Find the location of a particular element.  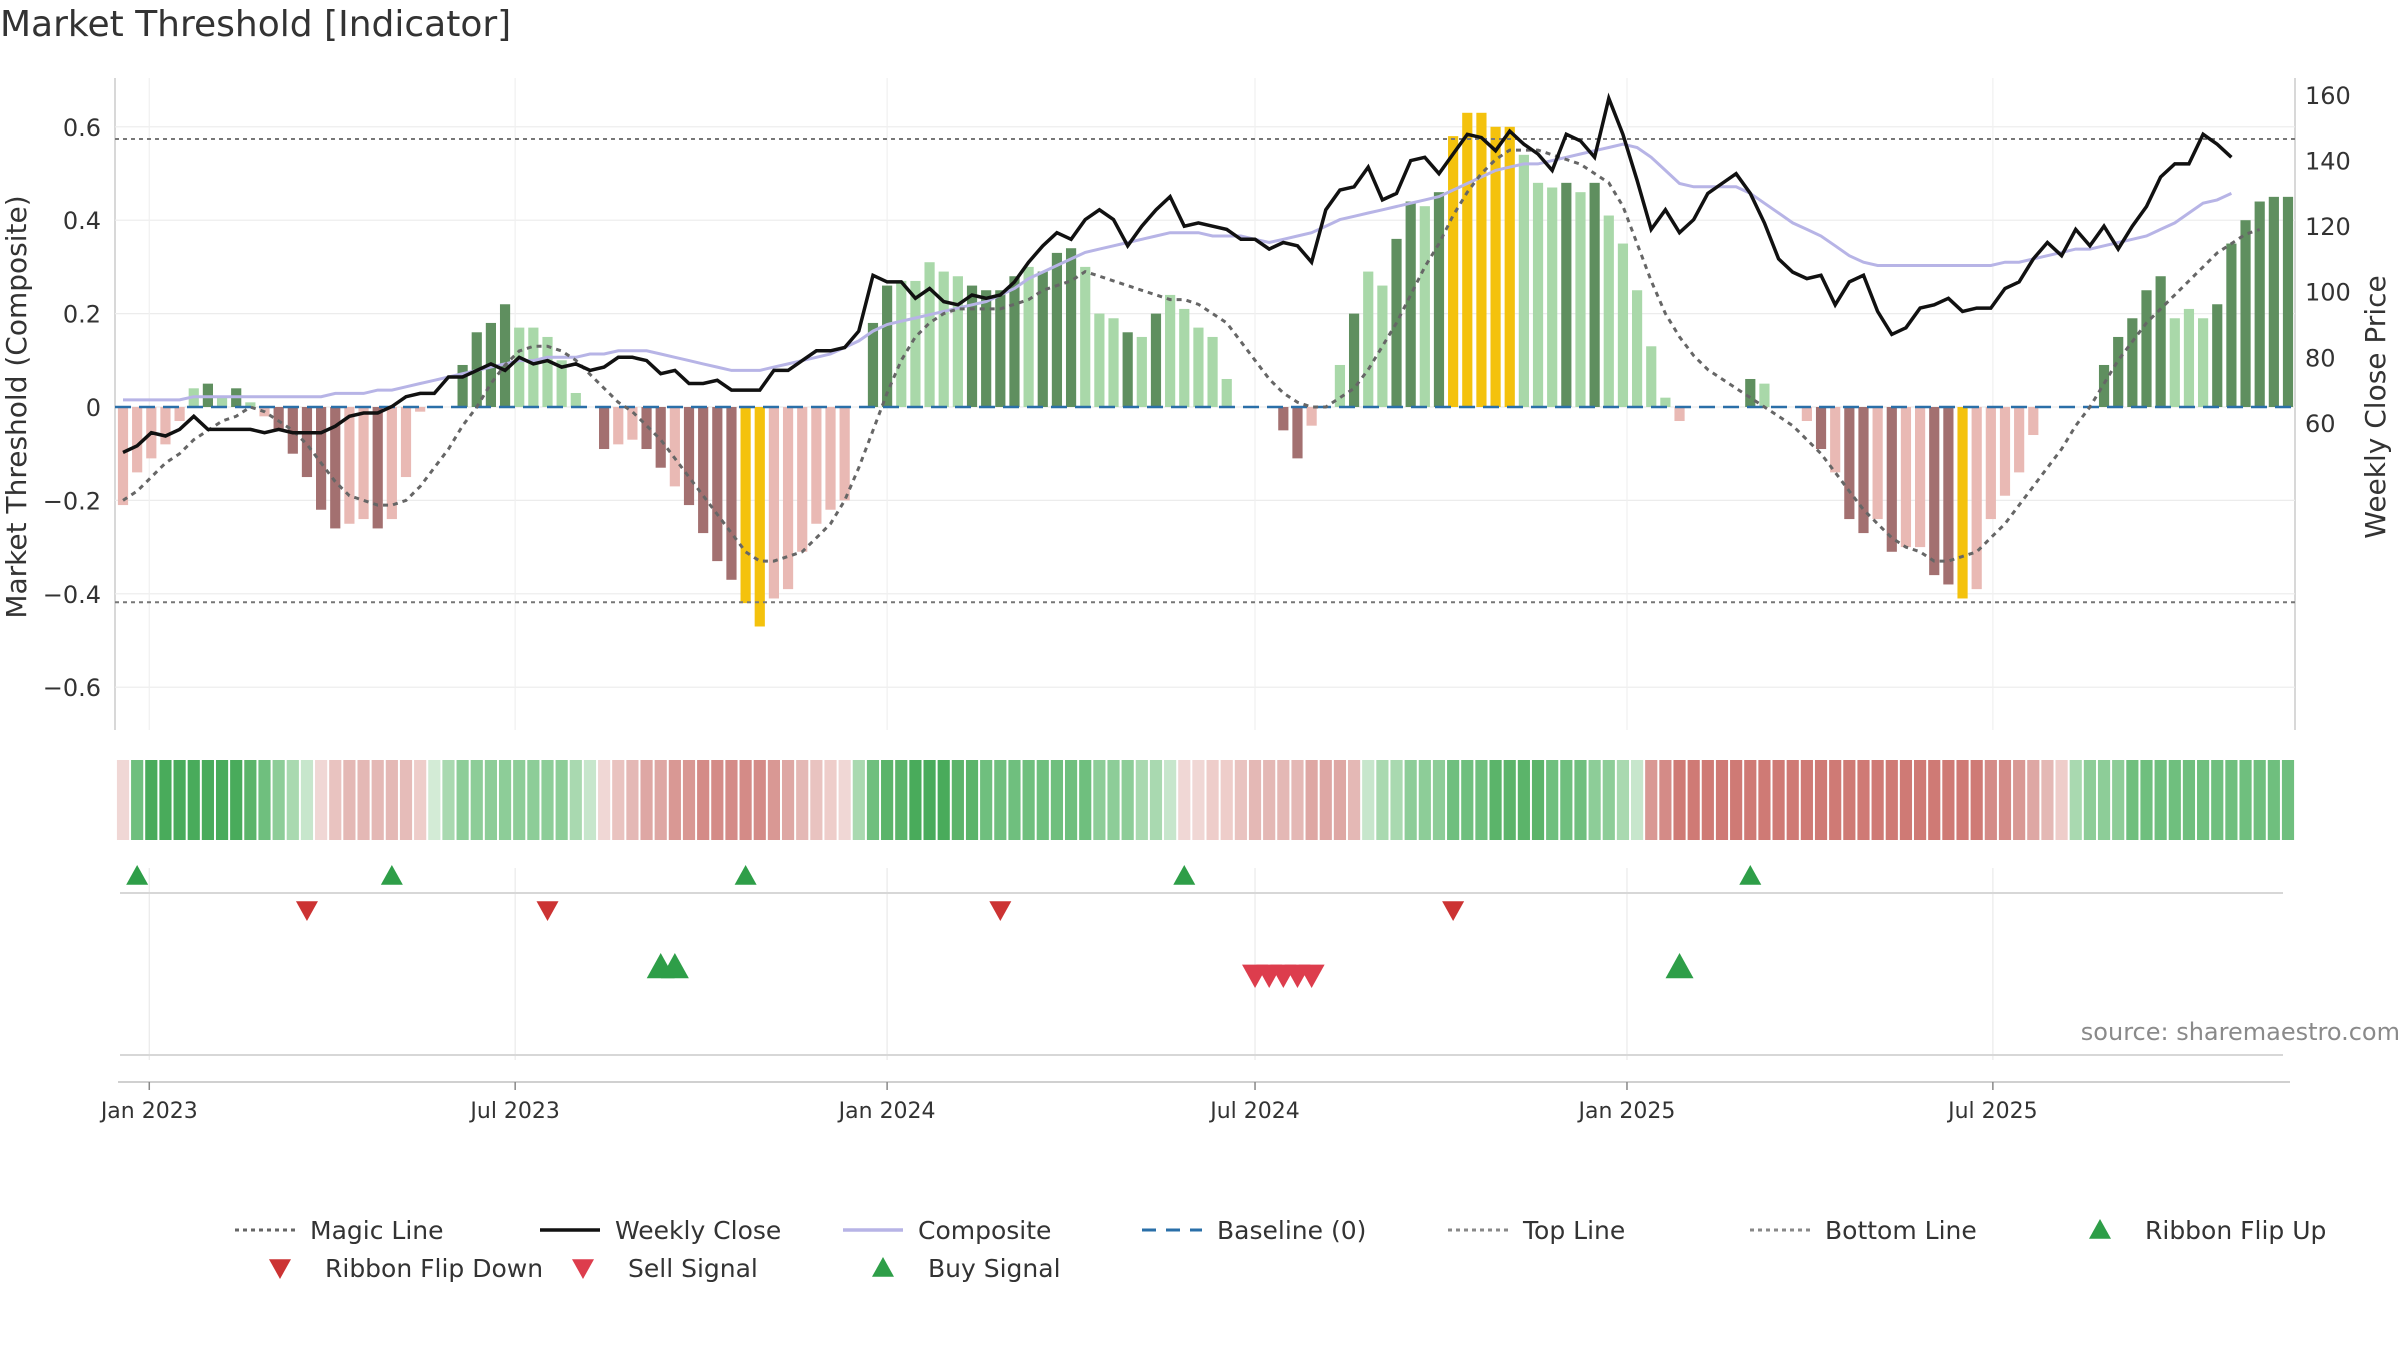

ribbon-flip-down-marker is located at coordinates (1000, 911).